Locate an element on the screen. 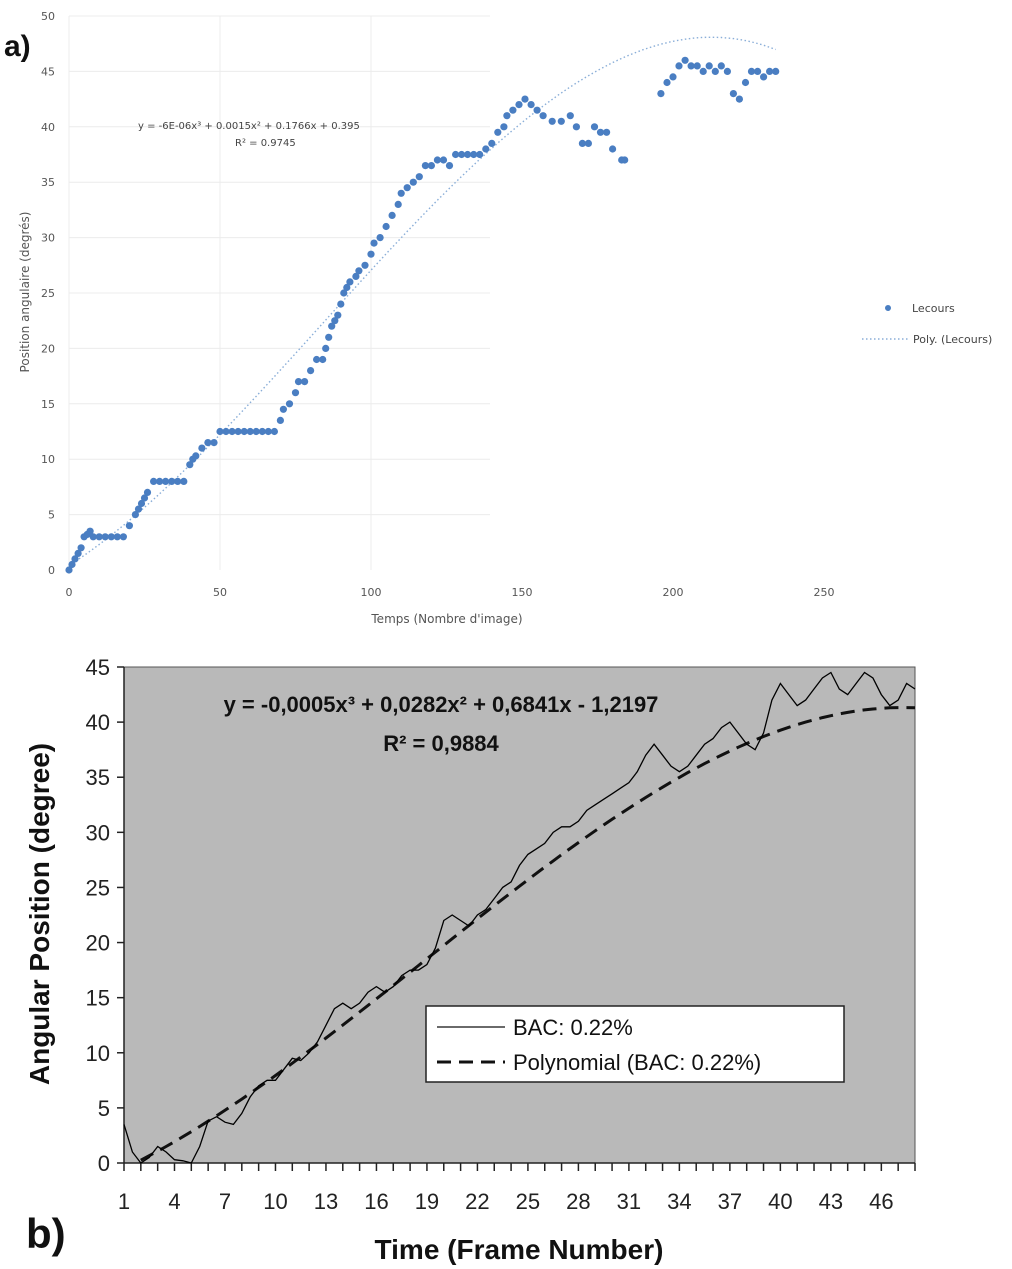 Image resolution: width=1012 pixels, height=1269 pixels. chart-b-y-tick-label: 20 is located at coordinates (98, 943).